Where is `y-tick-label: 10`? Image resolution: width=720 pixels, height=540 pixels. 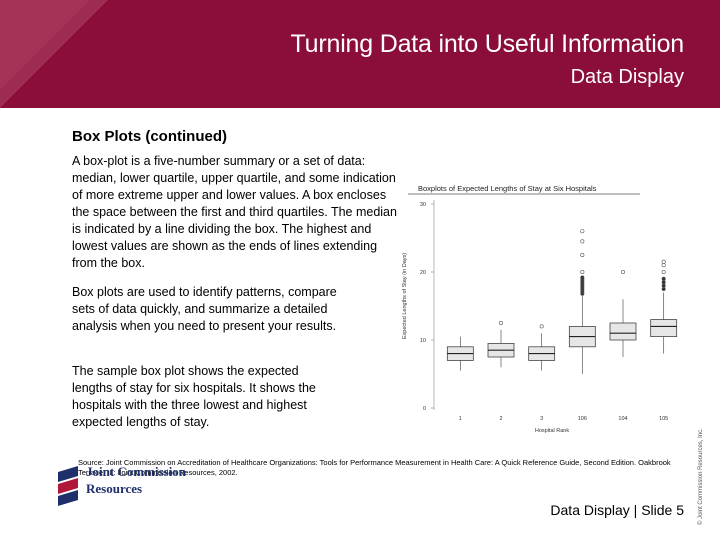 y-tick-label: 10 is located at coordinates (423, 341).